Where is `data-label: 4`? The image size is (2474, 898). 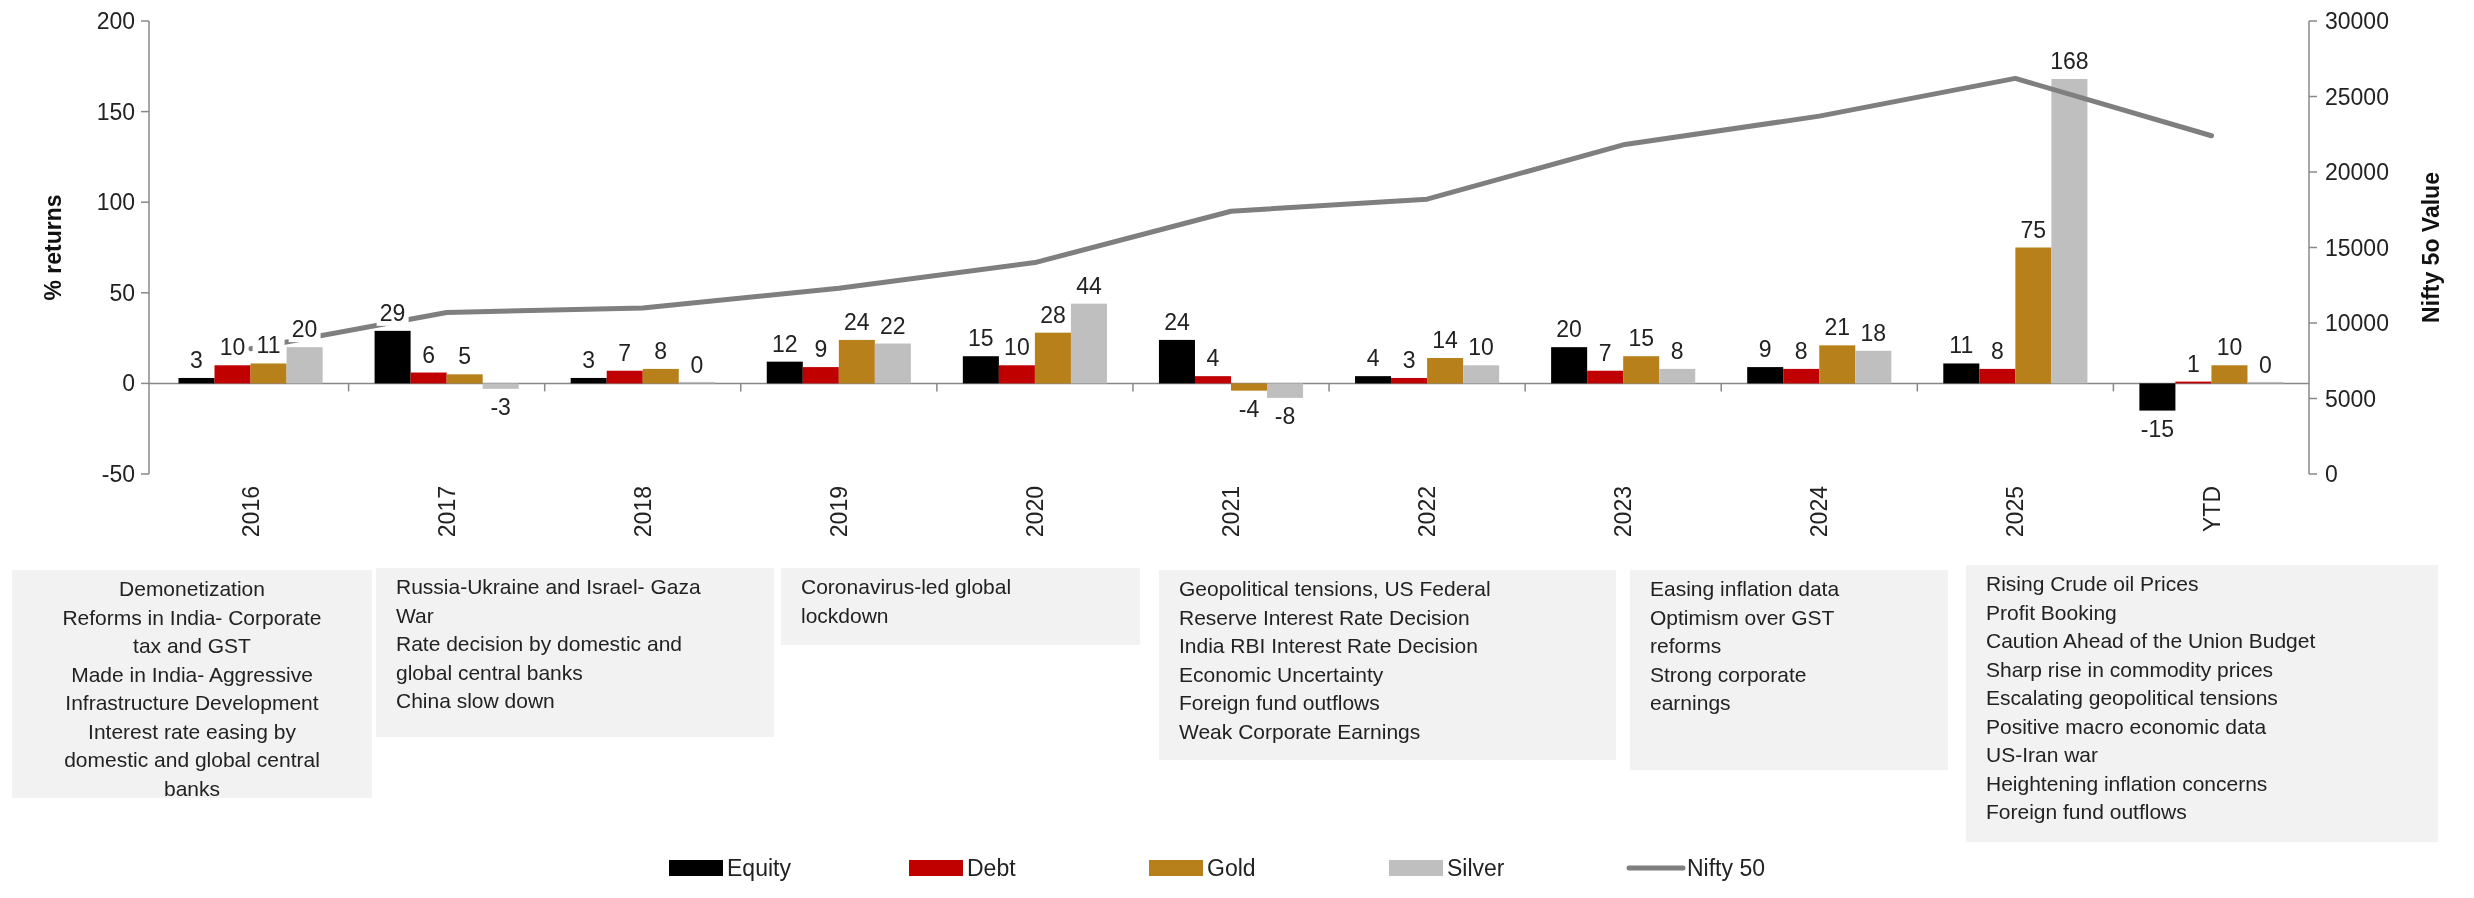 data-label: 4 is located at coordinates (1373, 358).